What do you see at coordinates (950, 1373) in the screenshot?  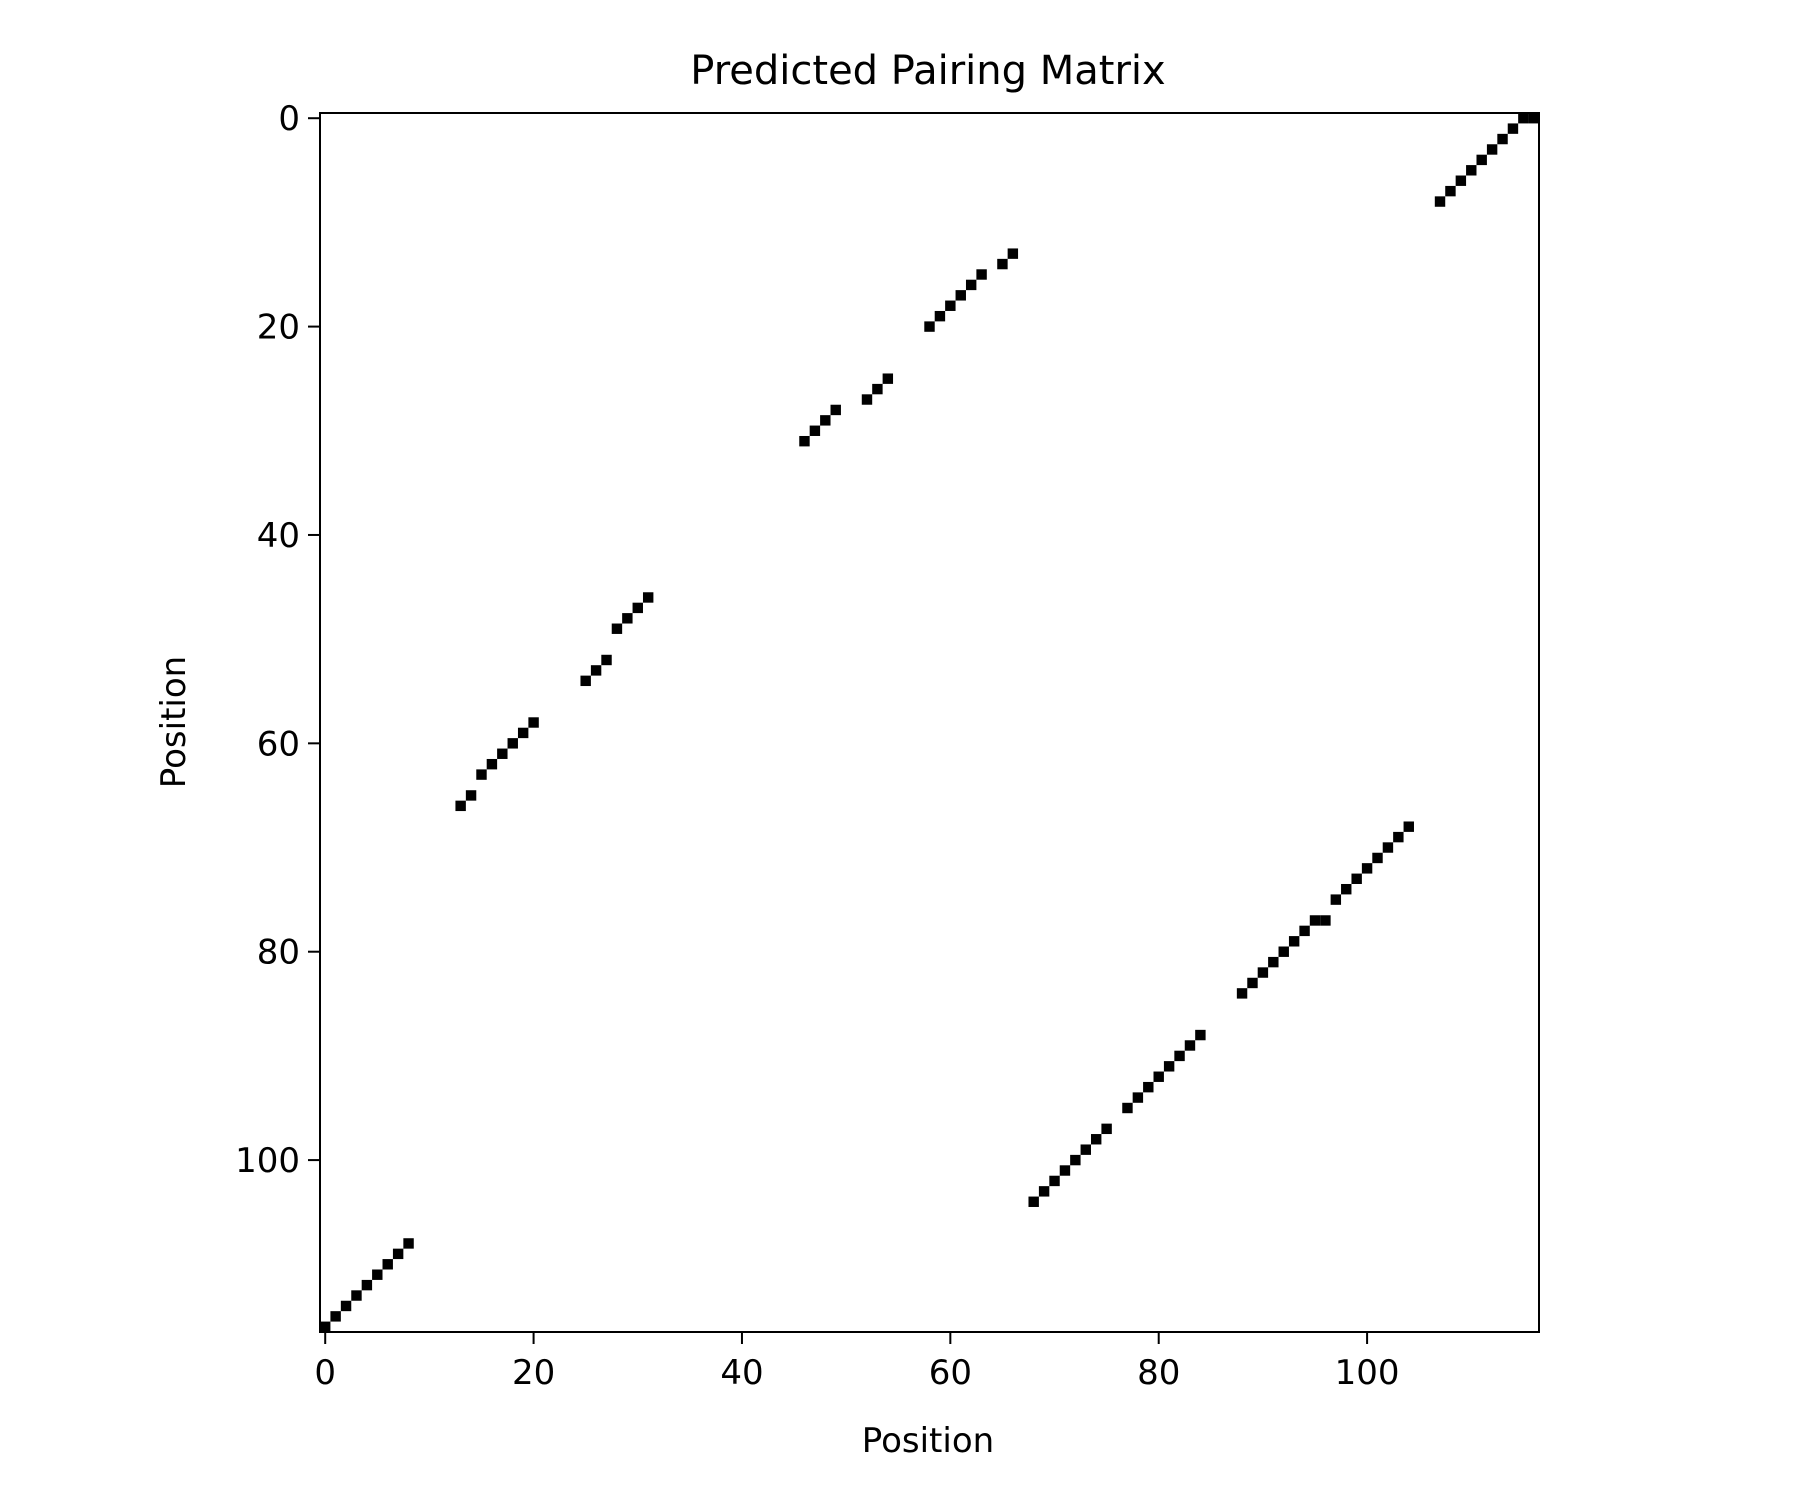 I see `x-tick-label: 60` at bounding box center [950, 1373].